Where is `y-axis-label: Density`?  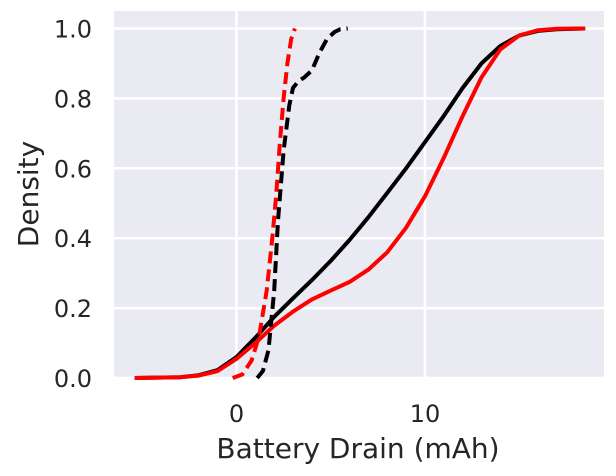 y-axis-label: Density is located at coordinates (28, 194).